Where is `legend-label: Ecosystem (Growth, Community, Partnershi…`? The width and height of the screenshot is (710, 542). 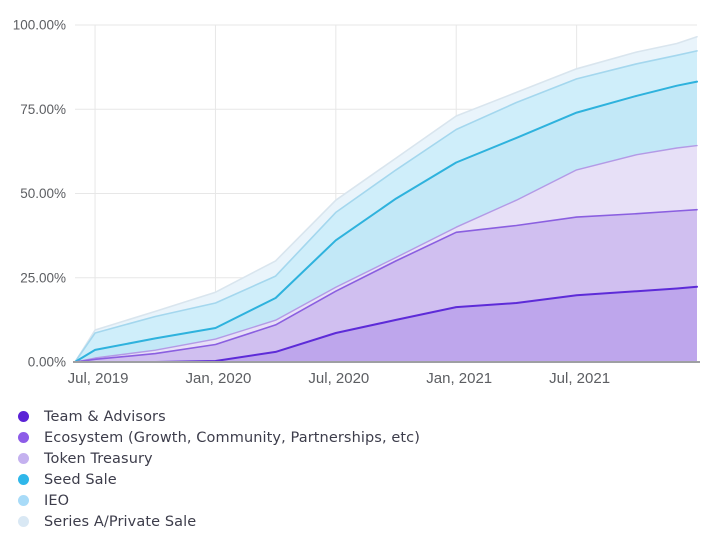 legend-label: Ecosystem (Growth, Community, Partnershi… is located at coordinates (232, 437).